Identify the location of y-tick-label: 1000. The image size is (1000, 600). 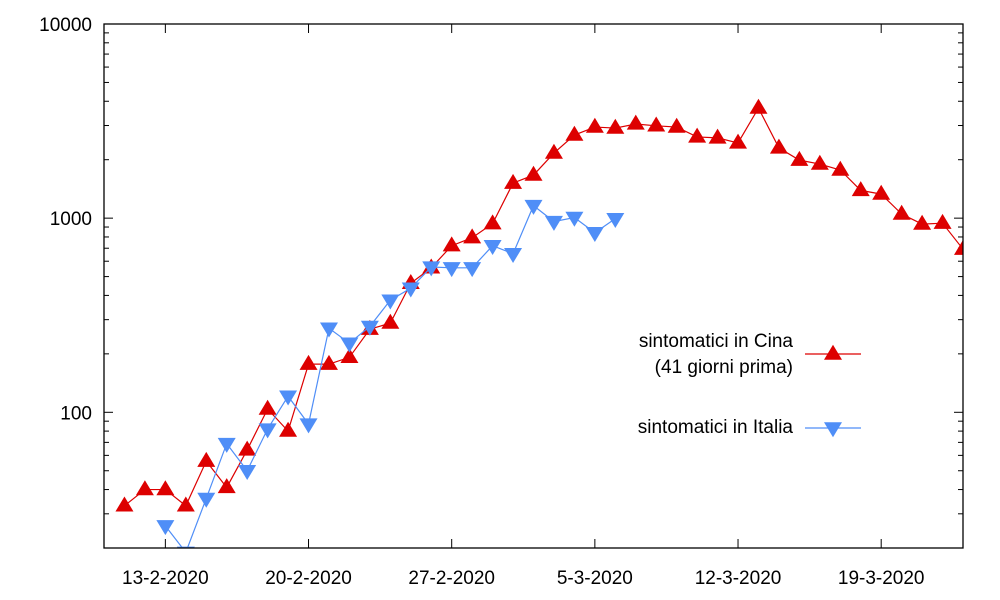
(71, 219).